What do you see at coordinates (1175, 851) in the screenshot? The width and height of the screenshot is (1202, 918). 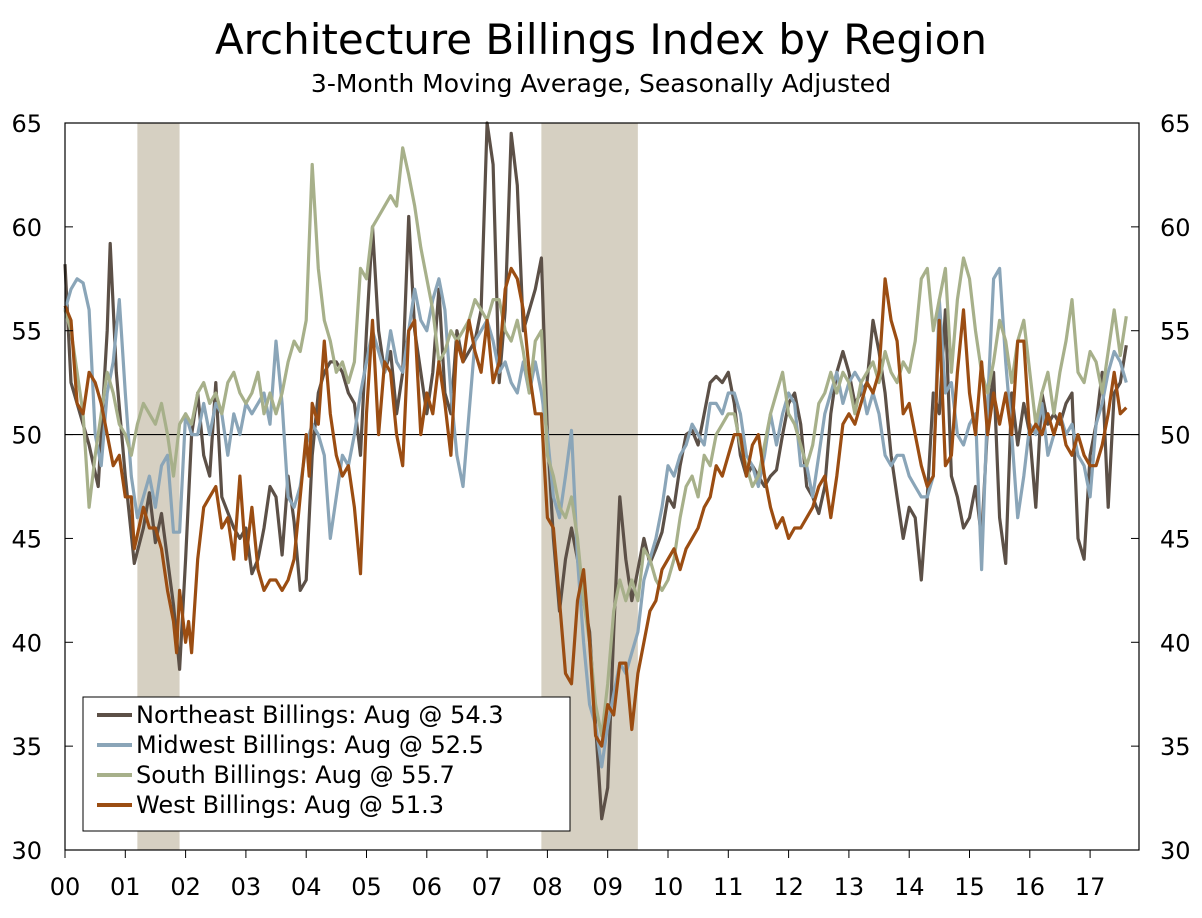 I see `ytick-label-right: 30` at bounding box center [1175, 851].